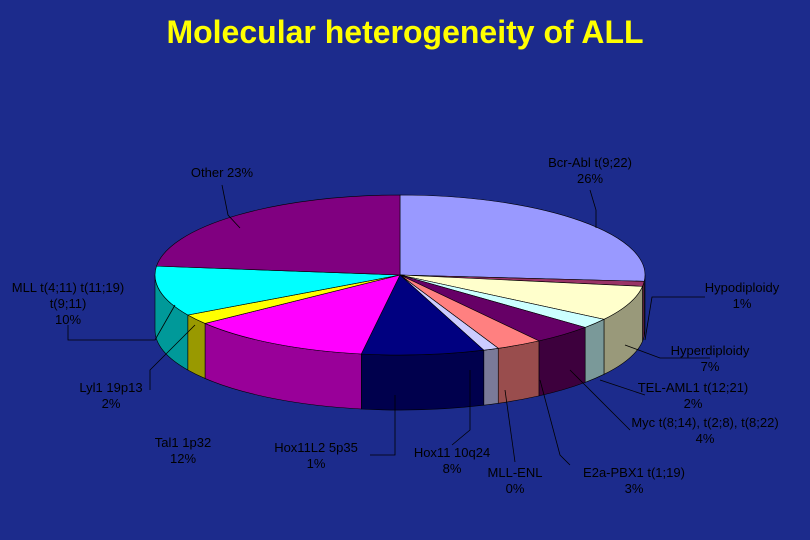 Image resolution: width=810 pixels, height=540 pixels. What do you see at coordinates (742, 287) in the screenshot?
I see `category-label: Hypodiploidy` at bounding box center [742, 287].